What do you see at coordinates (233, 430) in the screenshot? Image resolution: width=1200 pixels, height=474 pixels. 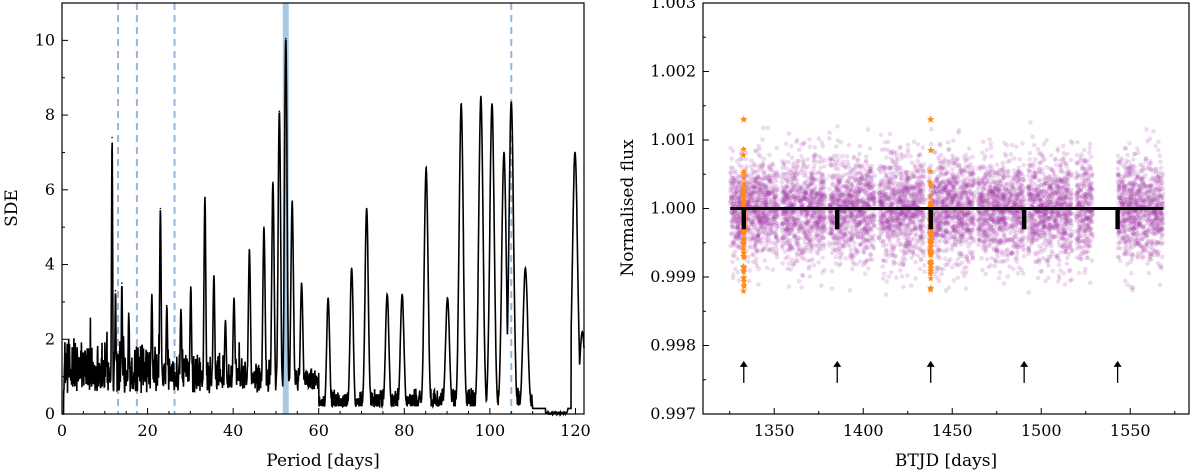 I see `x-tick-label: 40` at bounding box center [233, 430].